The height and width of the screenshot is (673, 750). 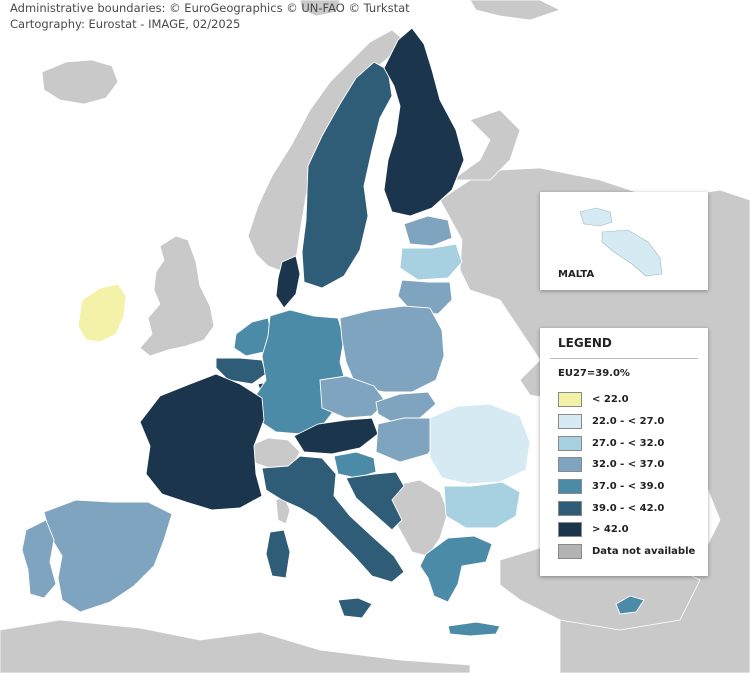 What do you see at coordinates (288, 282) in the screenshot?
I see `region-denmark` at bounding box center [288, 282].